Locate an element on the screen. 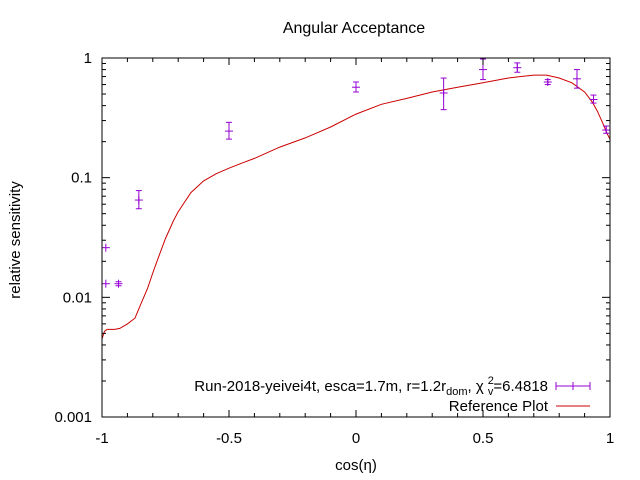 The image size is (640, 480). y-tick-label: 0.001 is located at coordinates (73, 417).